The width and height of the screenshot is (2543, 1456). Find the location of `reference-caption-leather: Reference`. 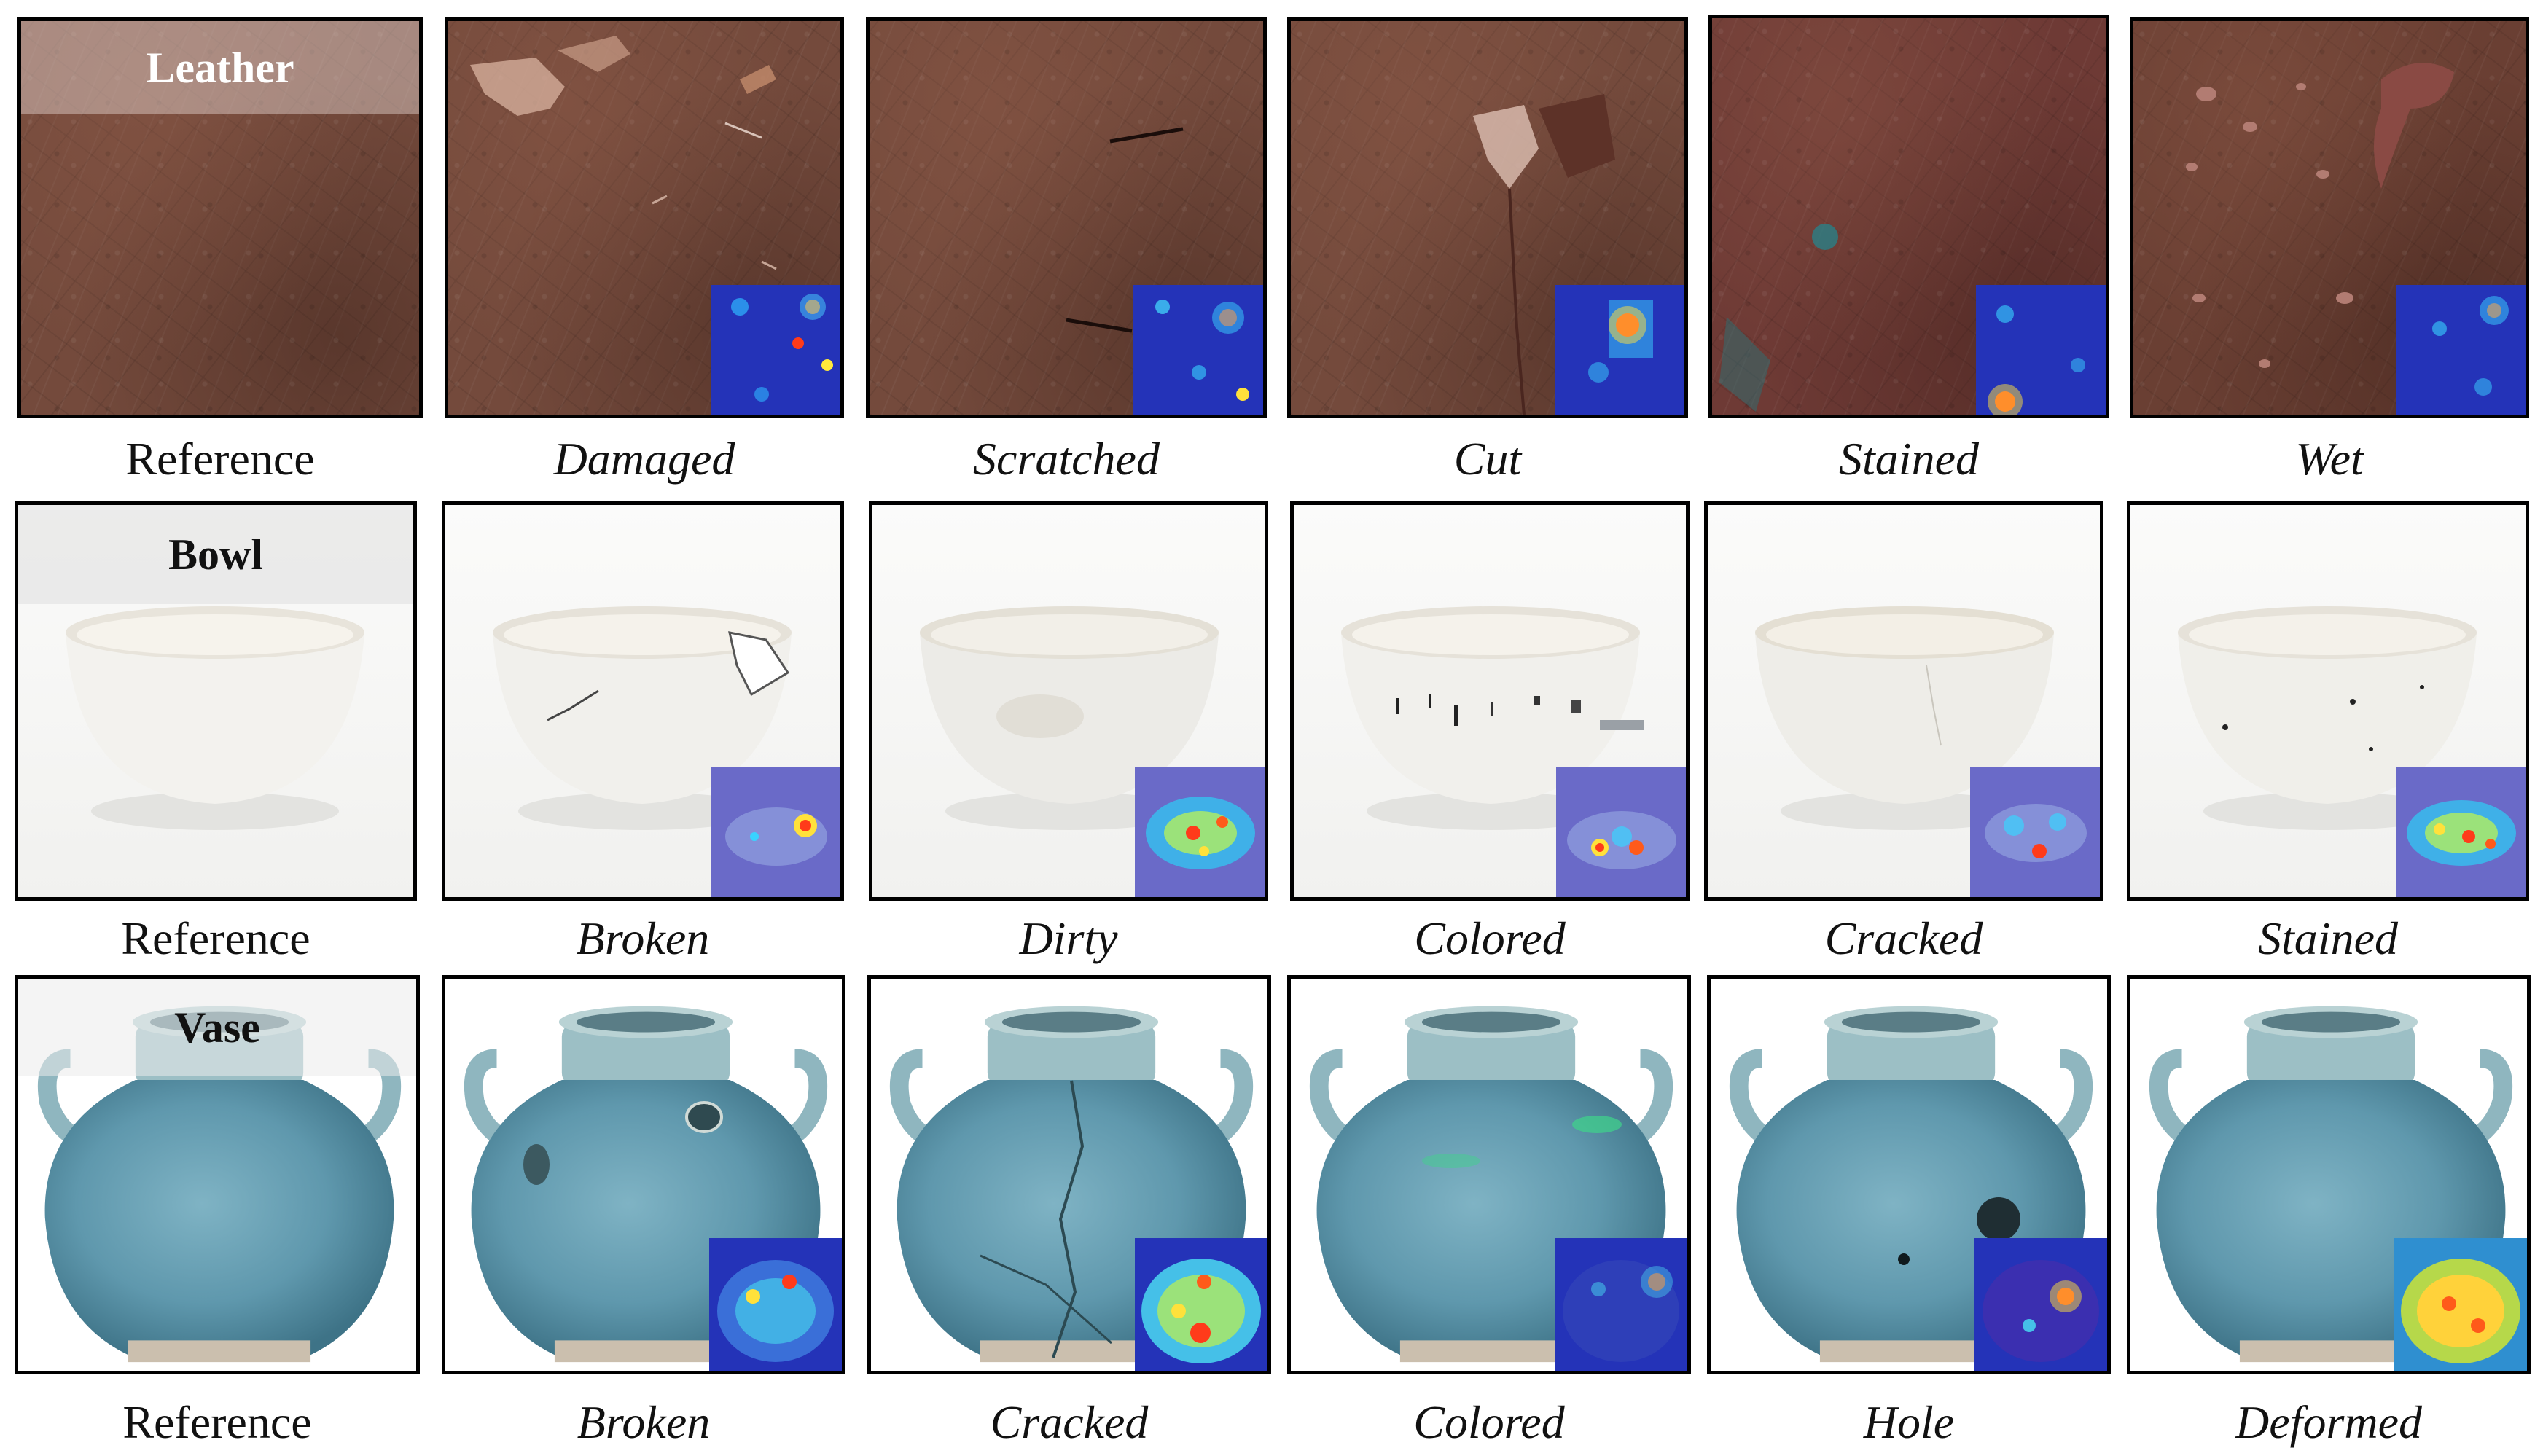

reference-caption-leather: Reference is located at coordinates (220, 459).